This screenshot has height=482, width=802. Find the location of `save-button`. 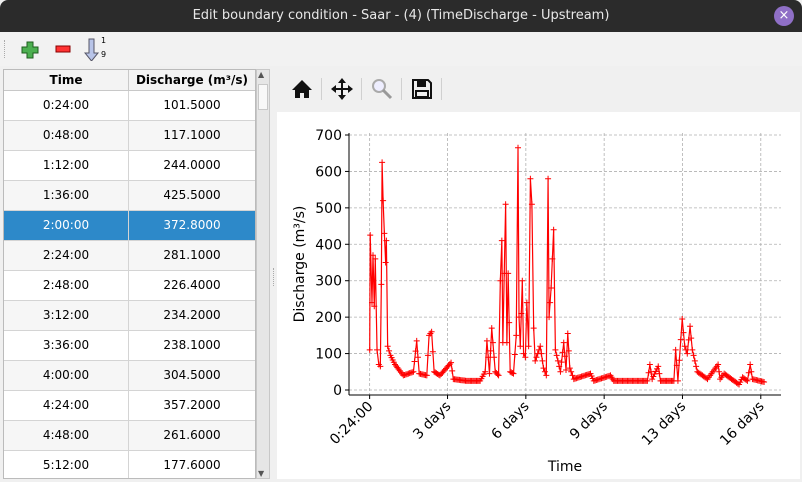

save-button is located at coordinates (422, 89).